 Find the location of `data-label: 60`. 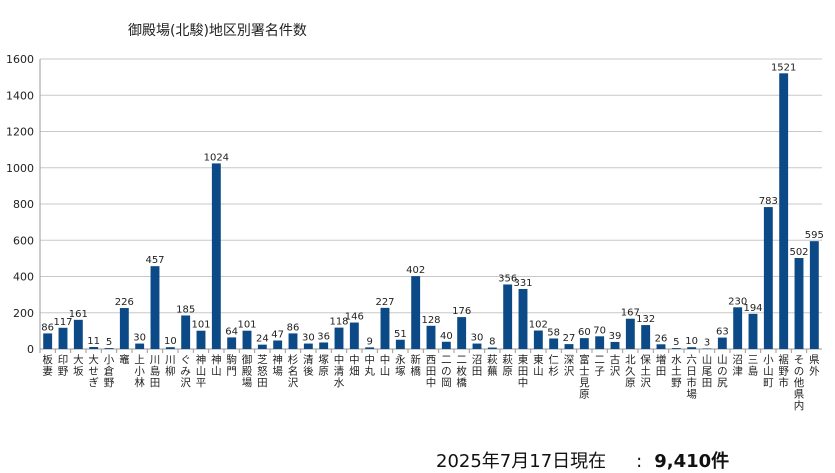

data-label: 60 is located at coordinates (584, 332).